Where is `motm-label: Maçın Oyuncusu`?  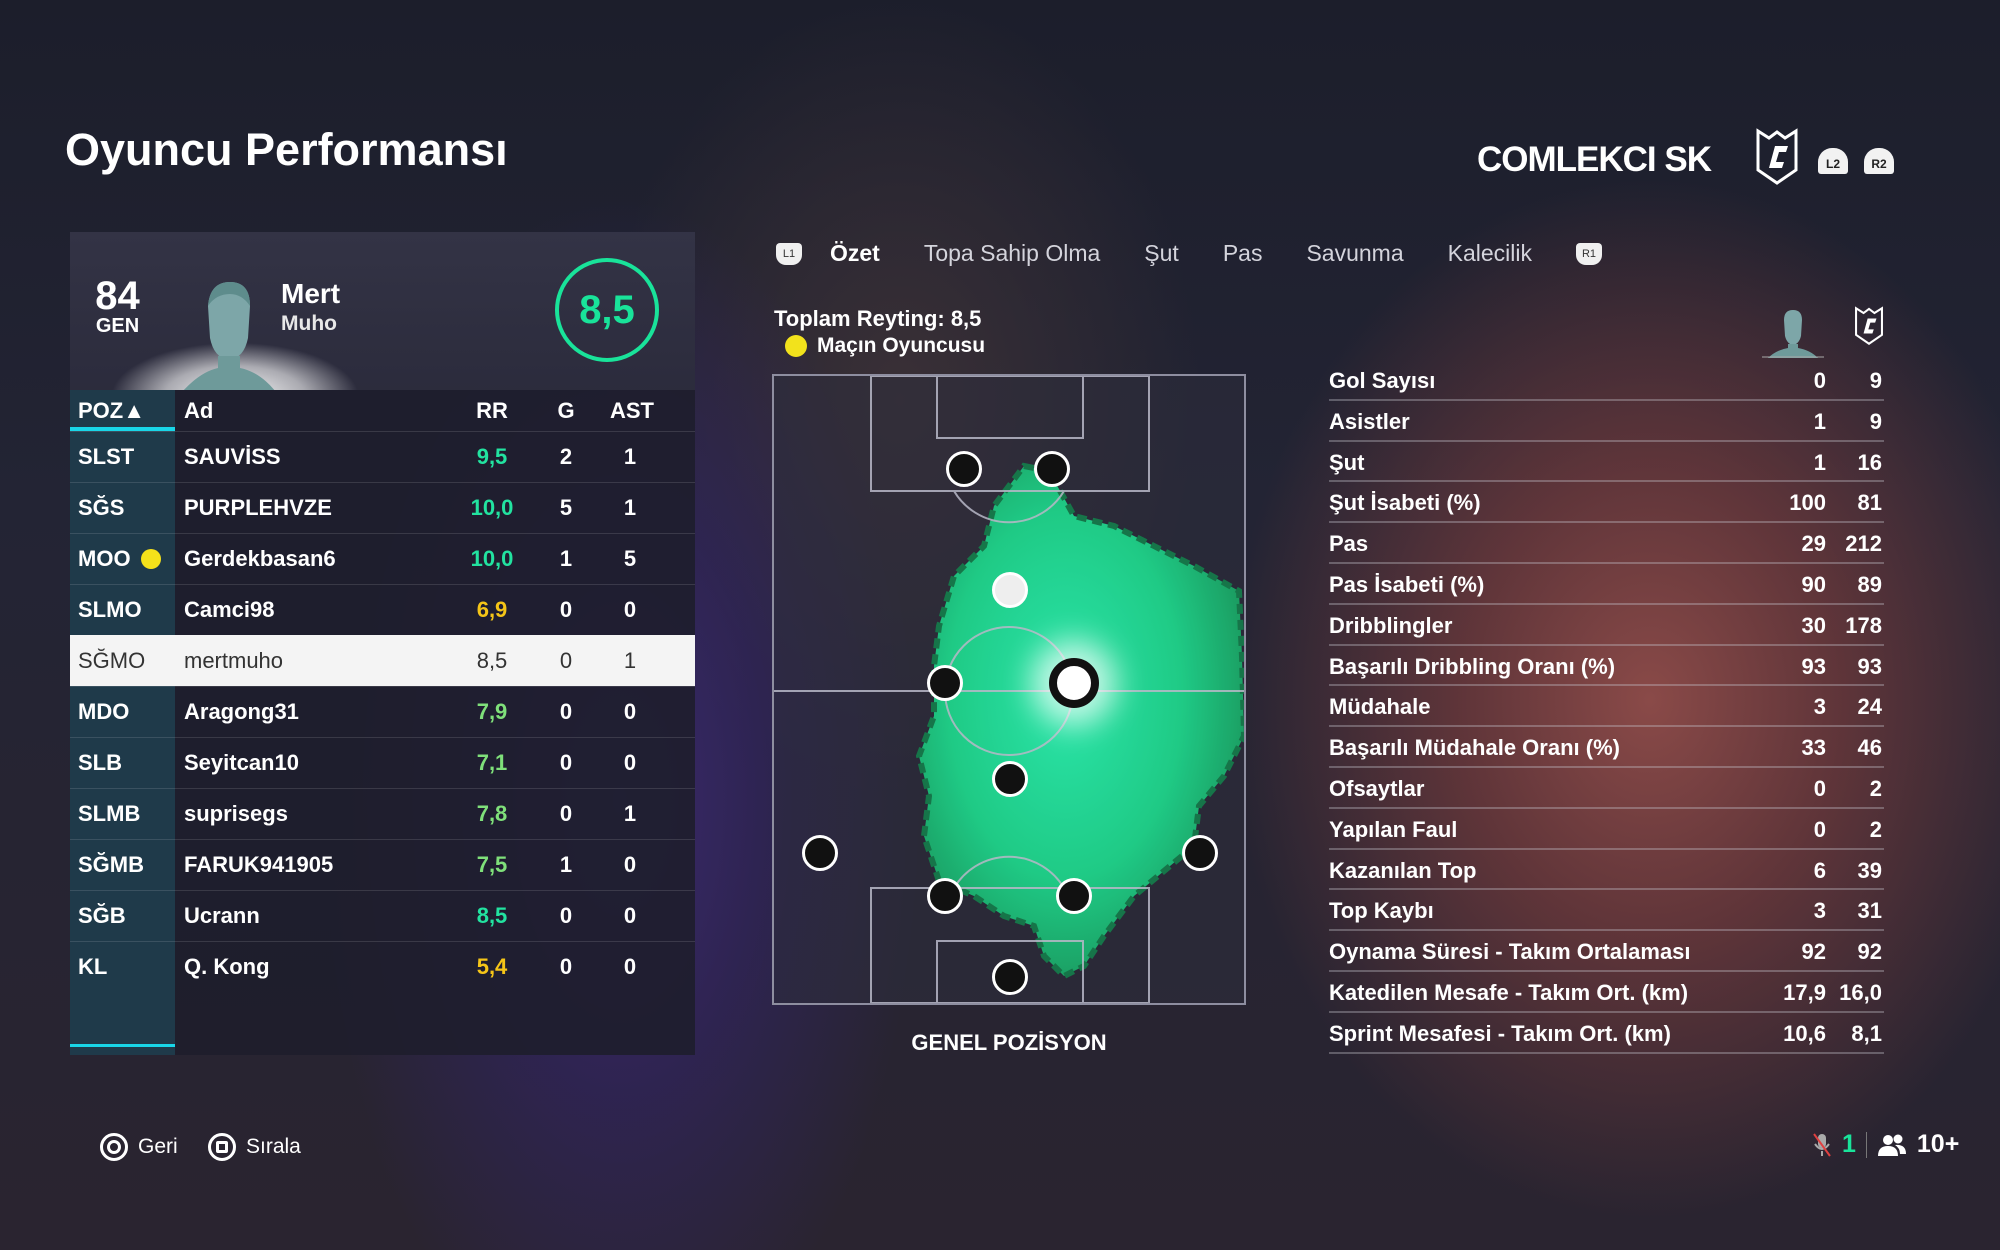 motm-label: Maçın Oyuncusu is located at coordinates (901, 345).